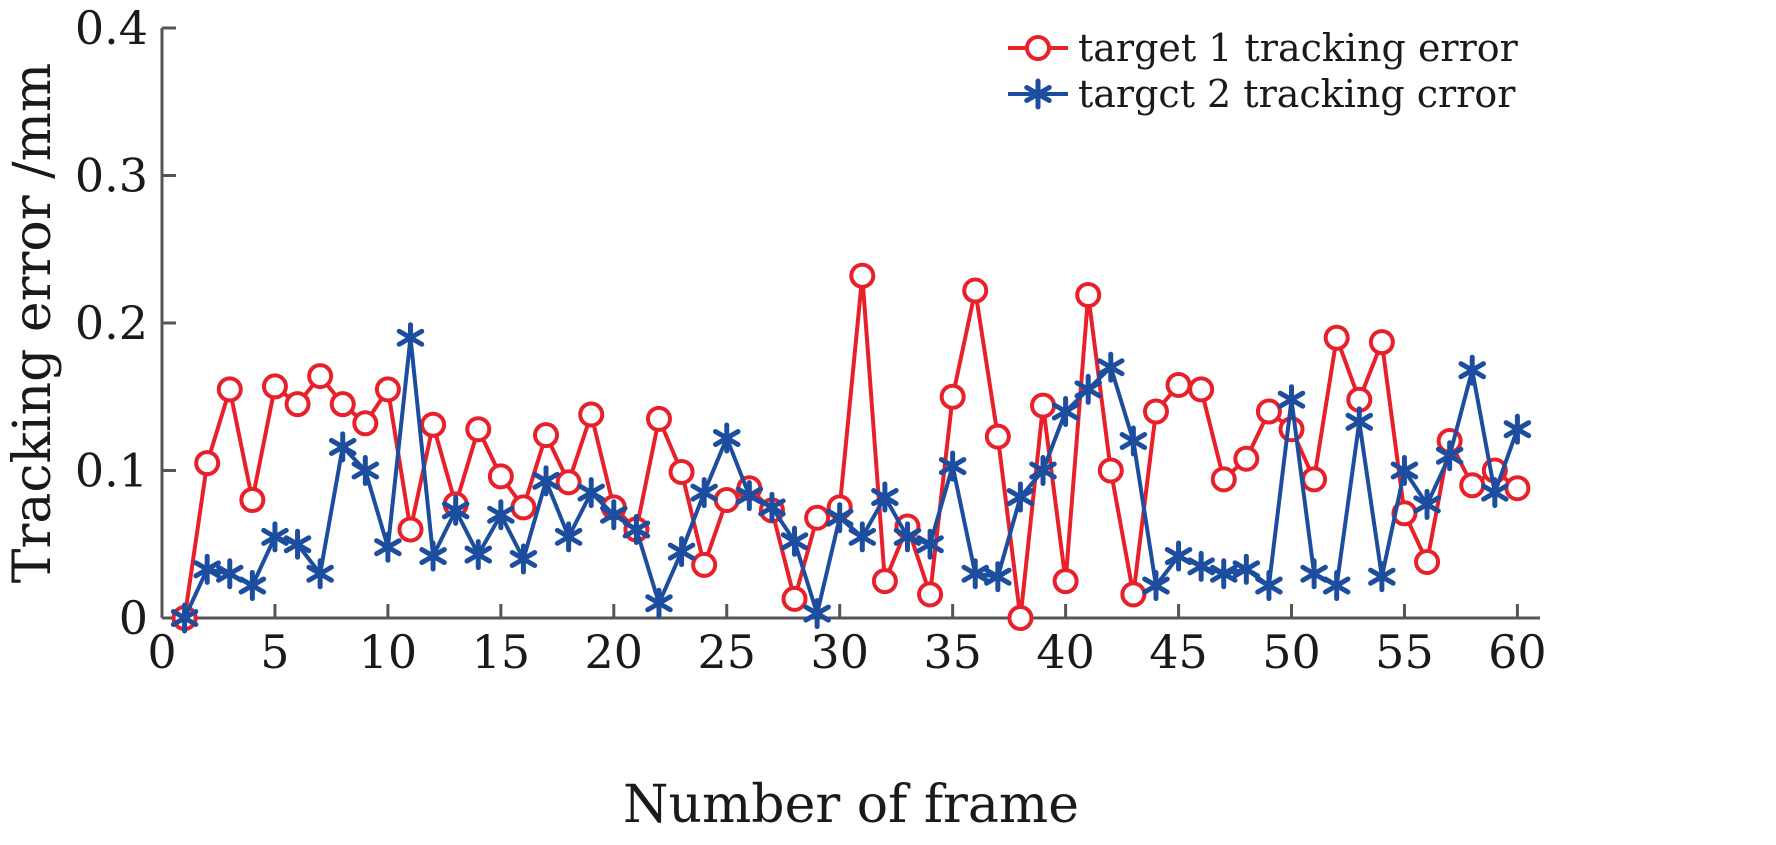 The width and height of the screenshot is (1776, 845). I want to click on x-tick-label: 55, so click(1404, 652).